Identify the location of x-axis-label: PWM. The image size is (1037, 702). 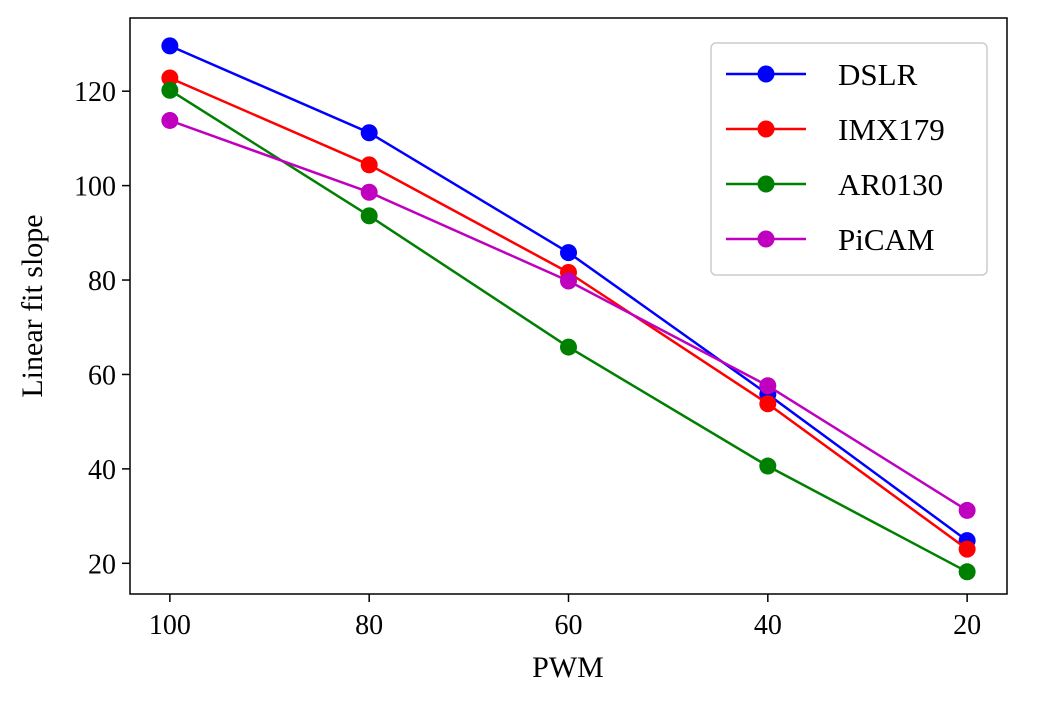
(568, 667).